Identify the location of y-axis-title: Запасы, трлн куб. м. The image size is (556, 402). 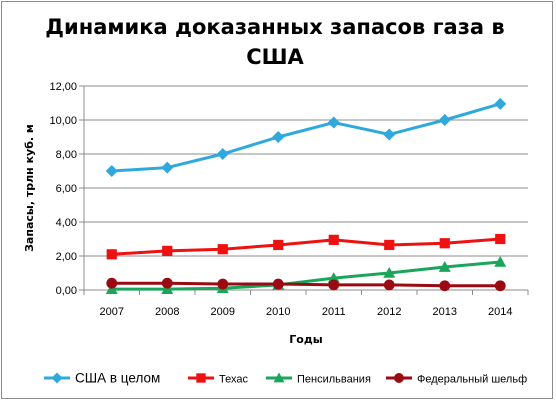
(29, 188).